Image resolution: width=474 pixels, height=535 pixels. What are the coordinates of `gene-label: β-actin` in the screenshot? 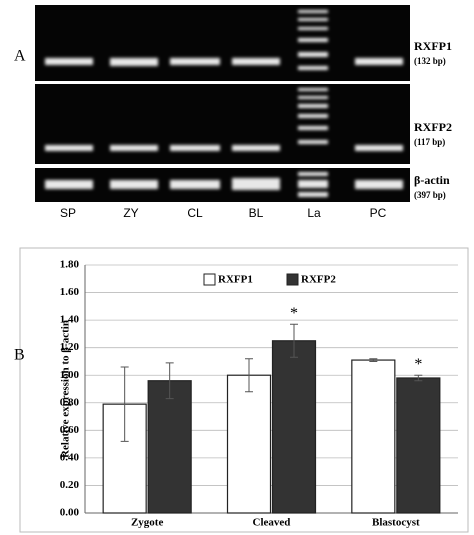 It's located at (432, 180).